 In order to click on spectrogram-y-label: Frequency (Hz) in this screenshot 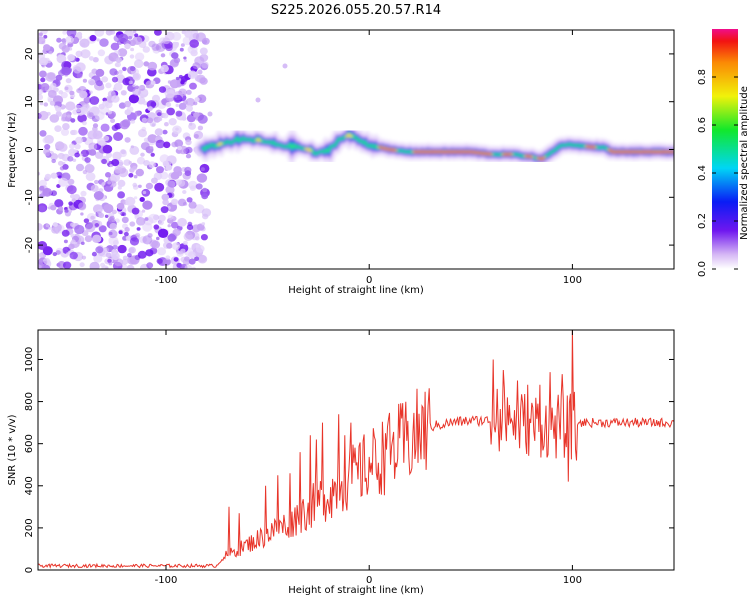, I will do `click(12, 150)`.